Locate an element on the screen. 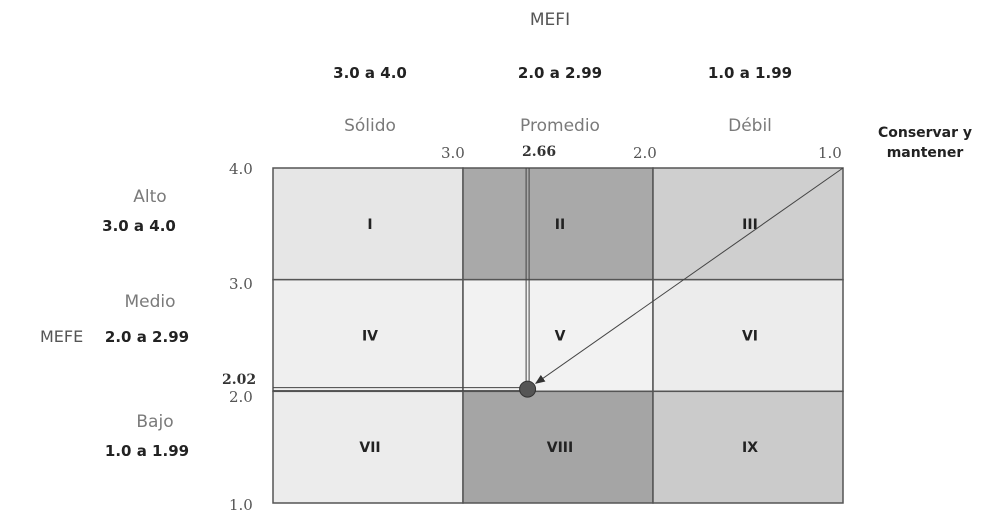  cell-label-vii: VII is located at coordinates (369, 448).